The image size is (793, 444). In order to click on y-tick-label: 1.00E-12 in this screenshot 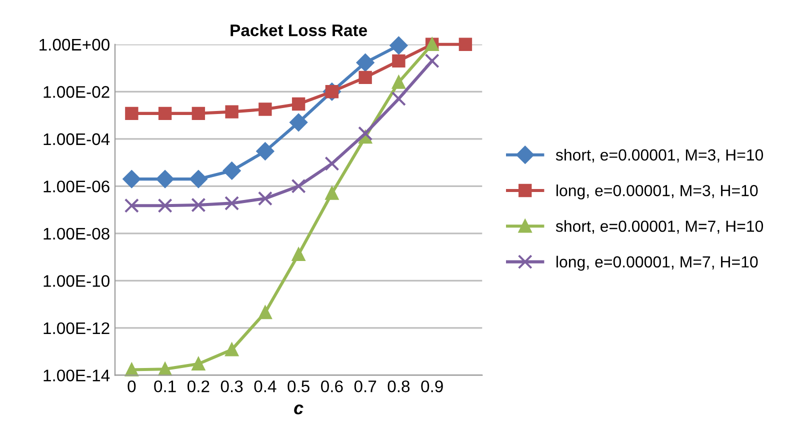, I will do `click(77, 328)`.